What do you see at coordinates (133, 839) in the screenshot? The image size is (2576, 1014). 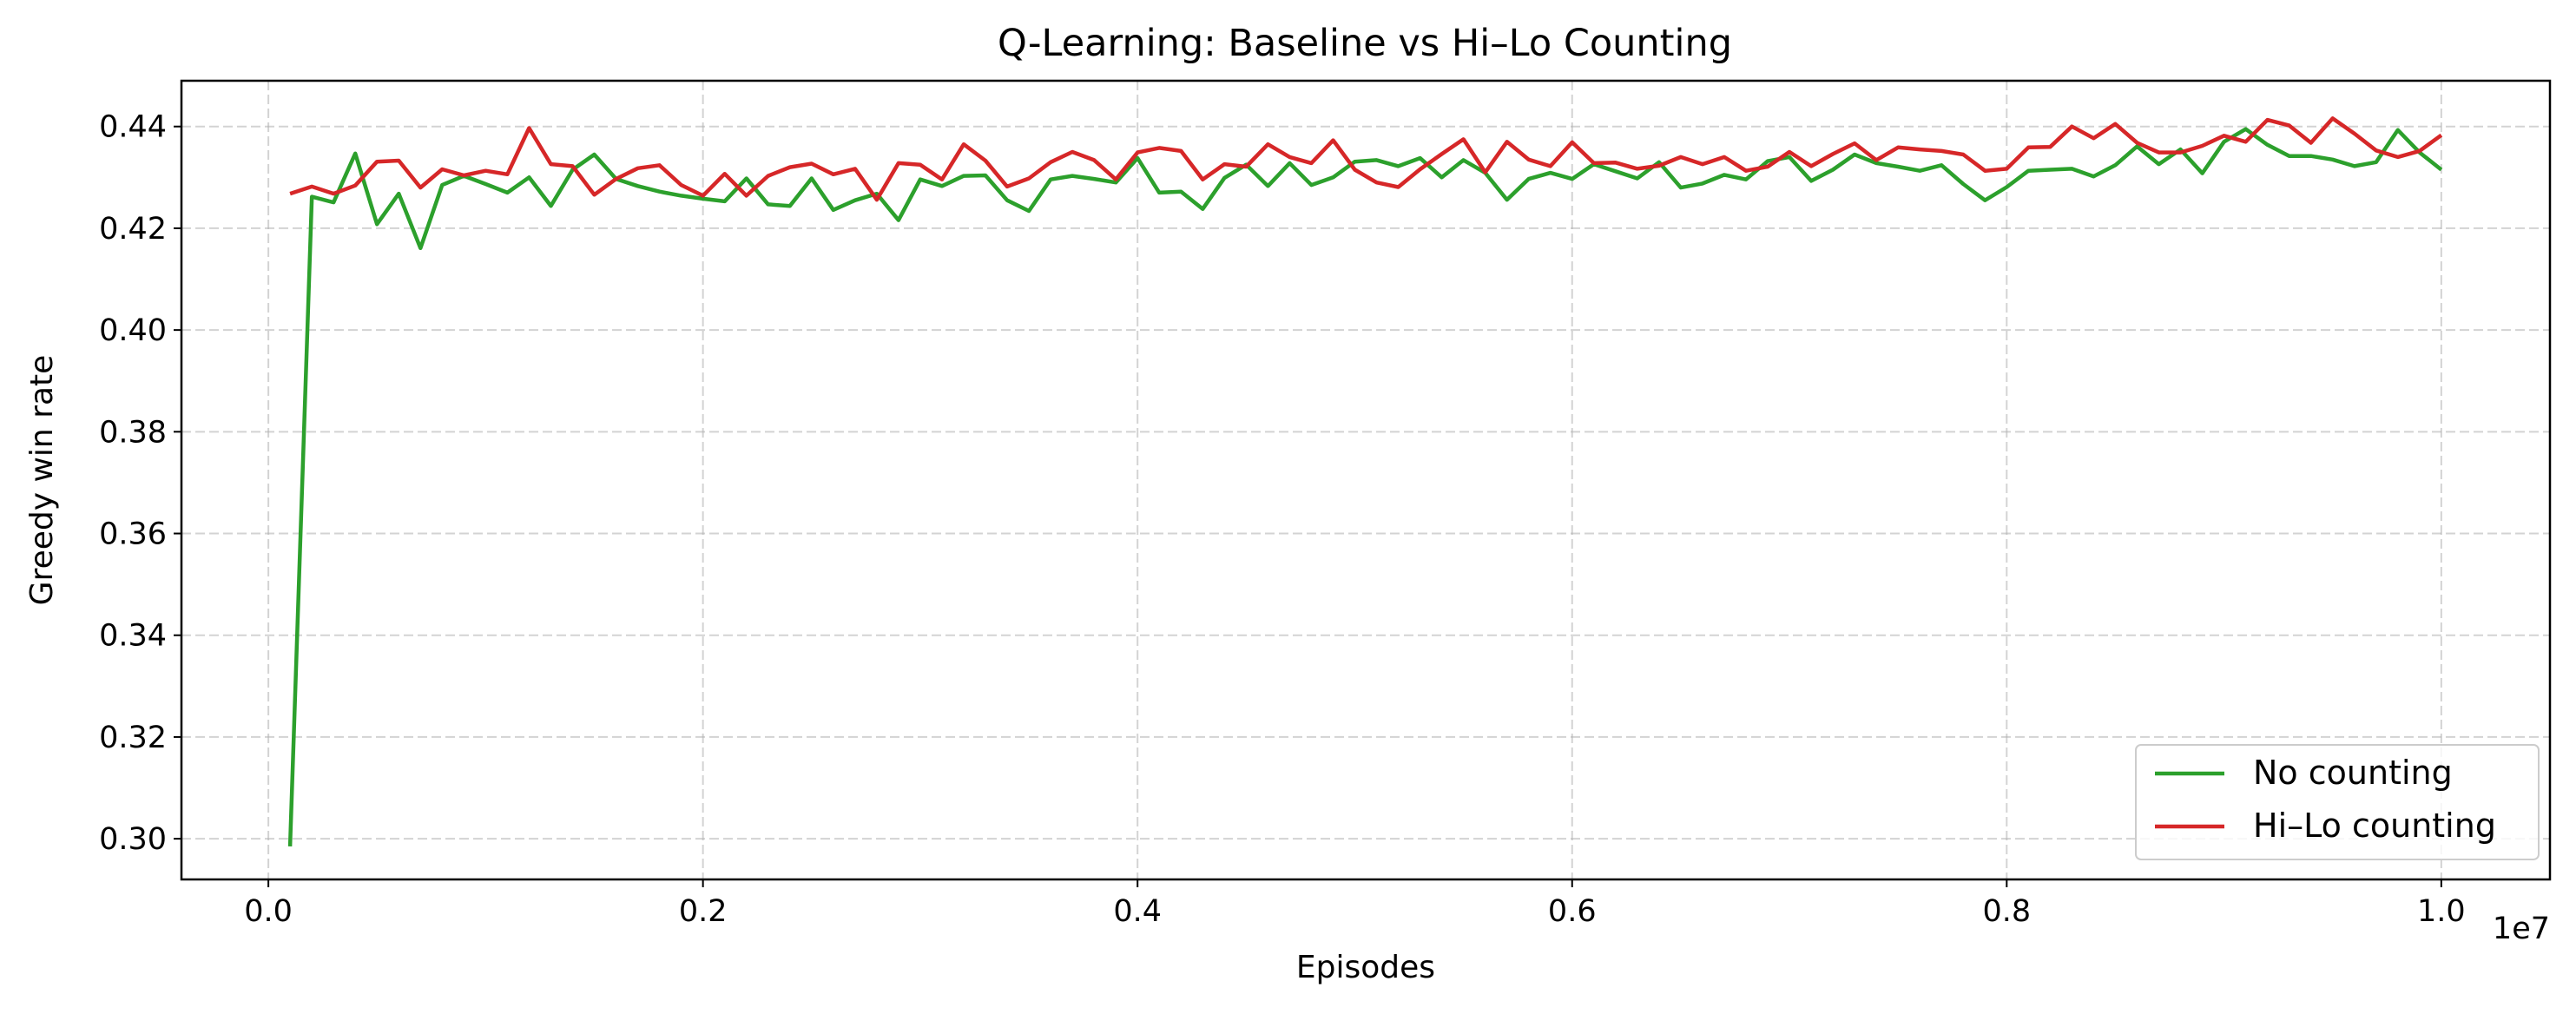 I see `y-tick-label: 0.30` at bounding box center [133, 839].